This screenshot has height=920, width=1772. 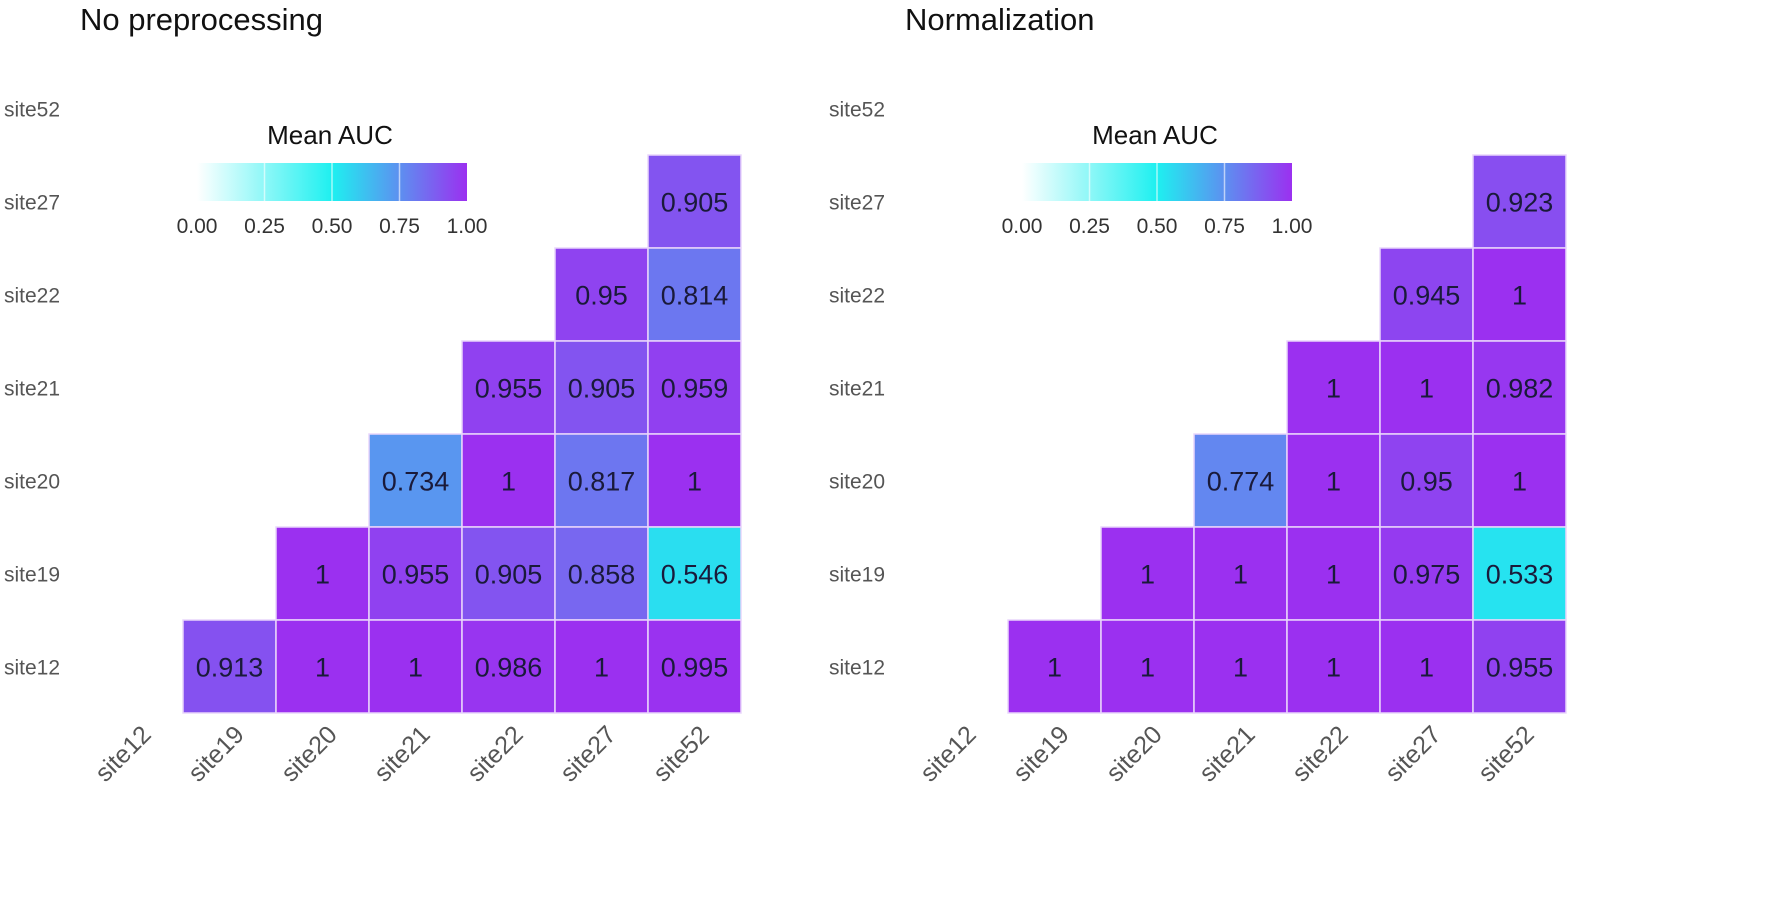 I want to click on cell-value-label: 0.817, so click(x=602, y=482).